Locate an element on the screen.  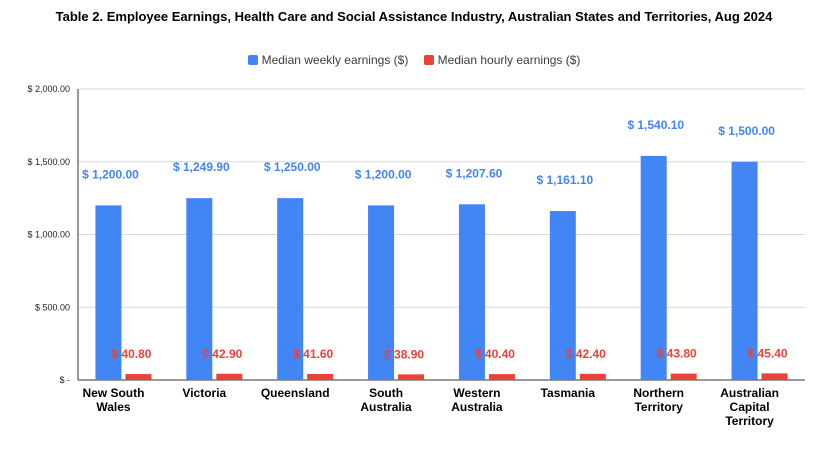
weekly-earnings-label: $ 1,249.90 is located at coordinates (201, 167).